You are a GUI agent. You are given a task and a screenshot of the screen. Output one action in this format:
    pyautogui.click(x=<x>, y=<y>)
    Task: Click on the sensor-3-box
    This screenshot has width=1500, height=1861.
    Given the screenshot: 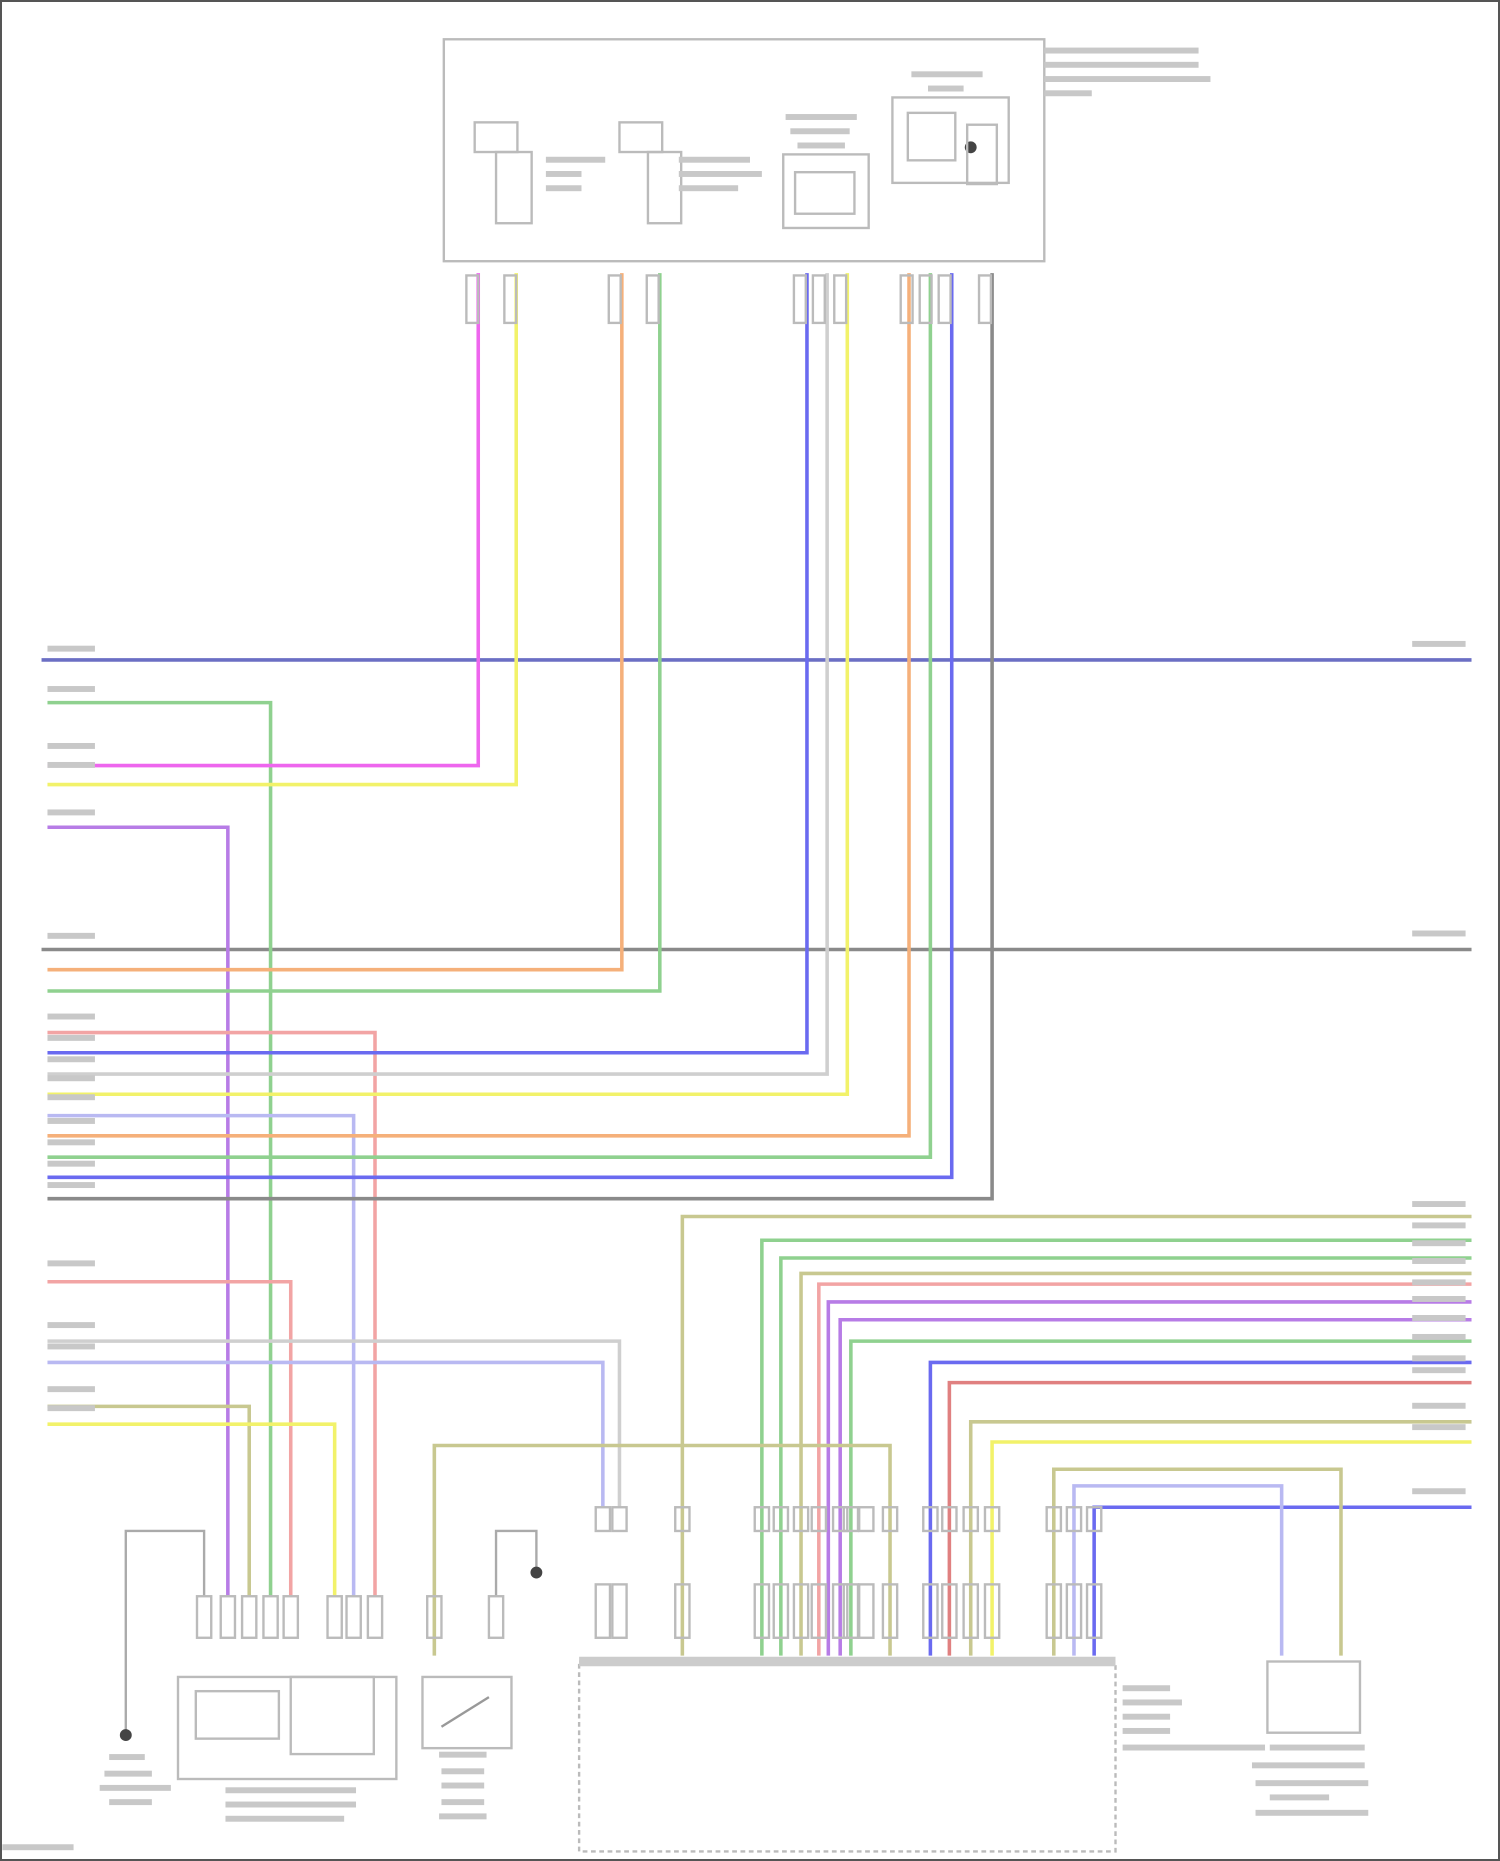 What is the action you would take?
    pyautogui.click(x=826, y=191)
    